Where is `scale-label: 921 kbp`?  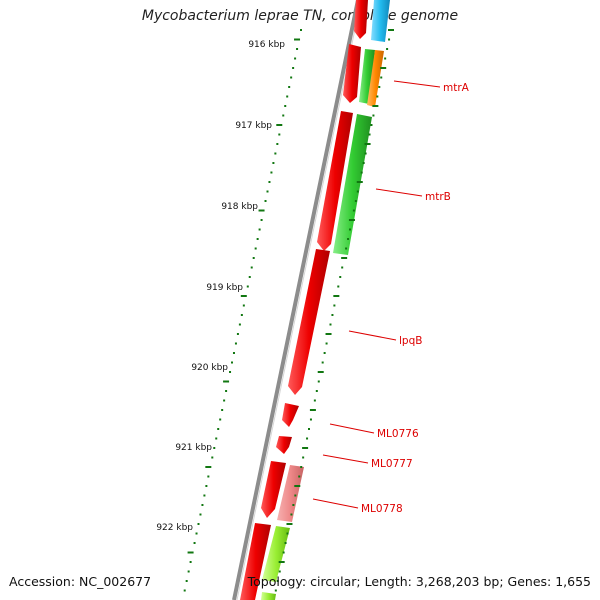 scale-label: 921 kbp is located at coordinates (193, 448).